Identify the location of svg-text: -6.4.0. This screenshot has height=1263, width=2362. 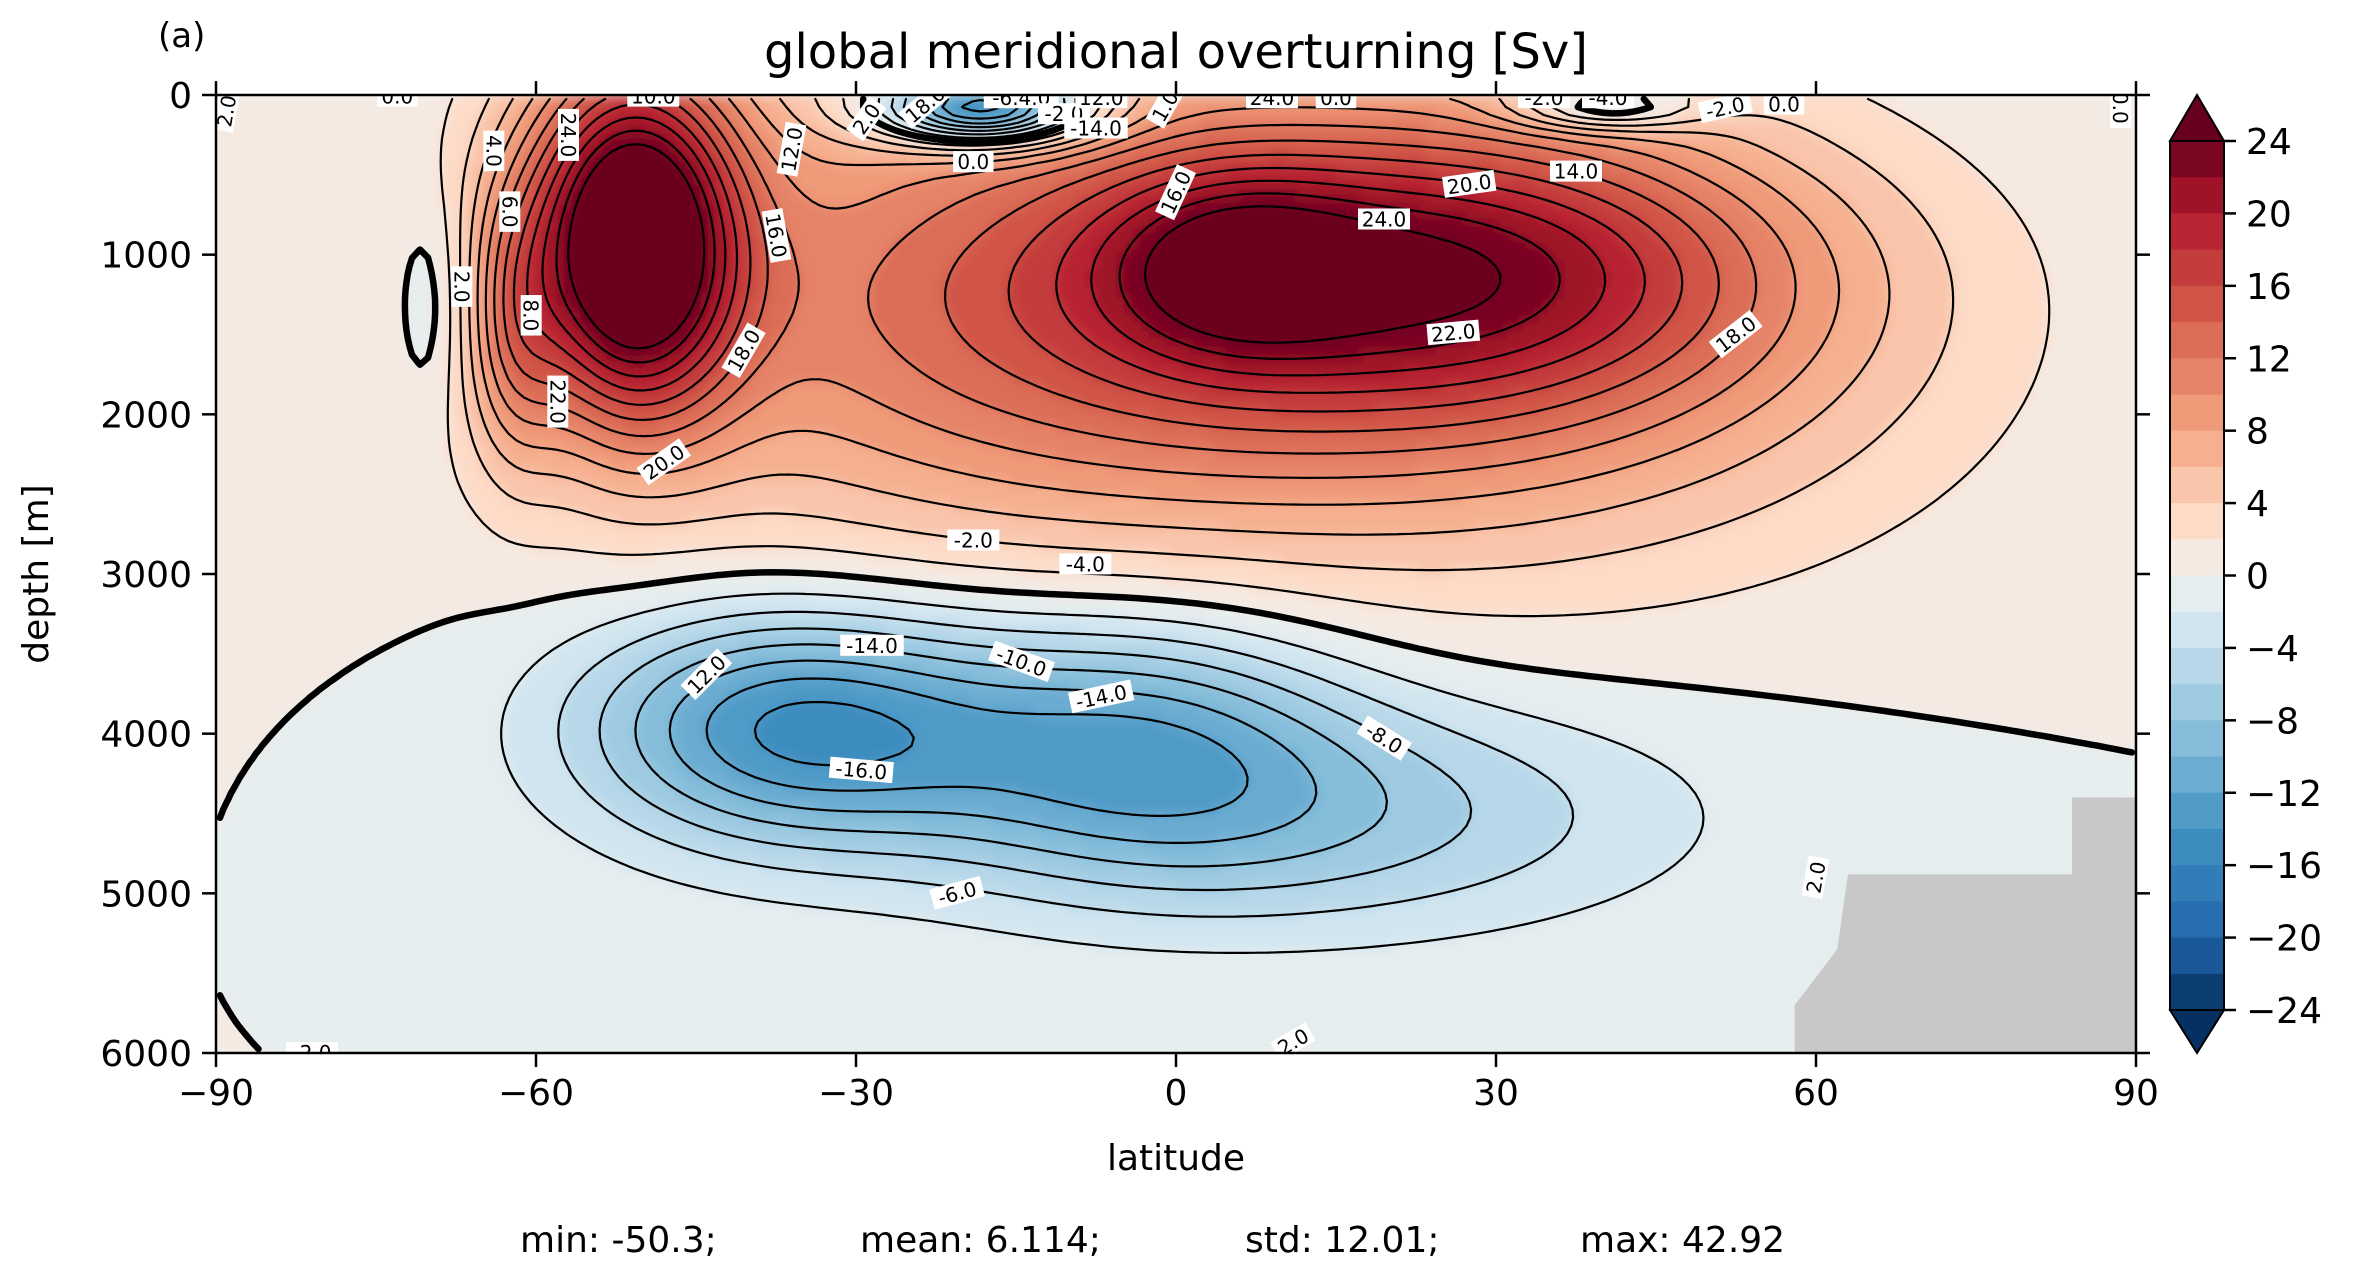
(1021, 98).